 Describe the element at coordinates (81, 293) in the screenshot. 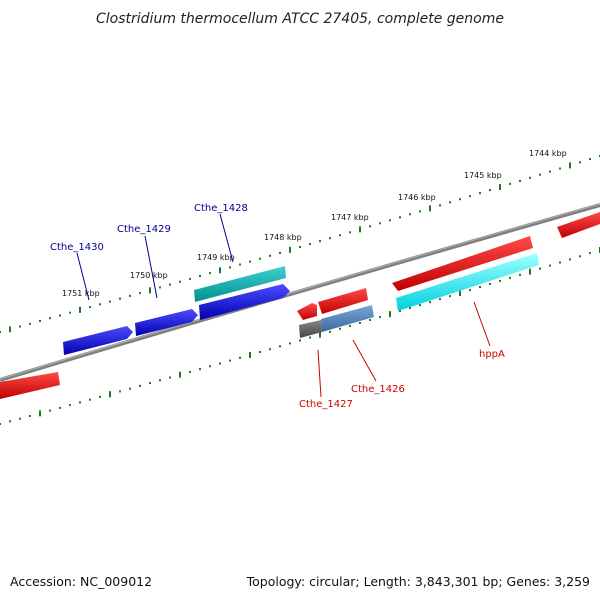

I see `tick-label: 1751 kbp` at that location.